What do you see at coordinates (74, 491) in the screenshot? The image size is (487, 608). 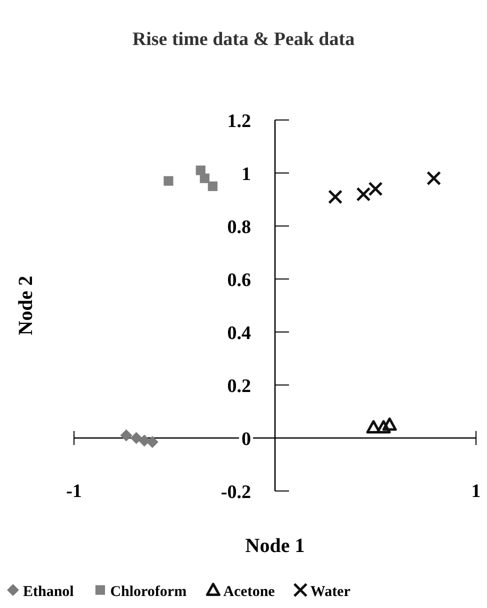 I see `x-tick-label: -1` at bounding box center [74, 491].